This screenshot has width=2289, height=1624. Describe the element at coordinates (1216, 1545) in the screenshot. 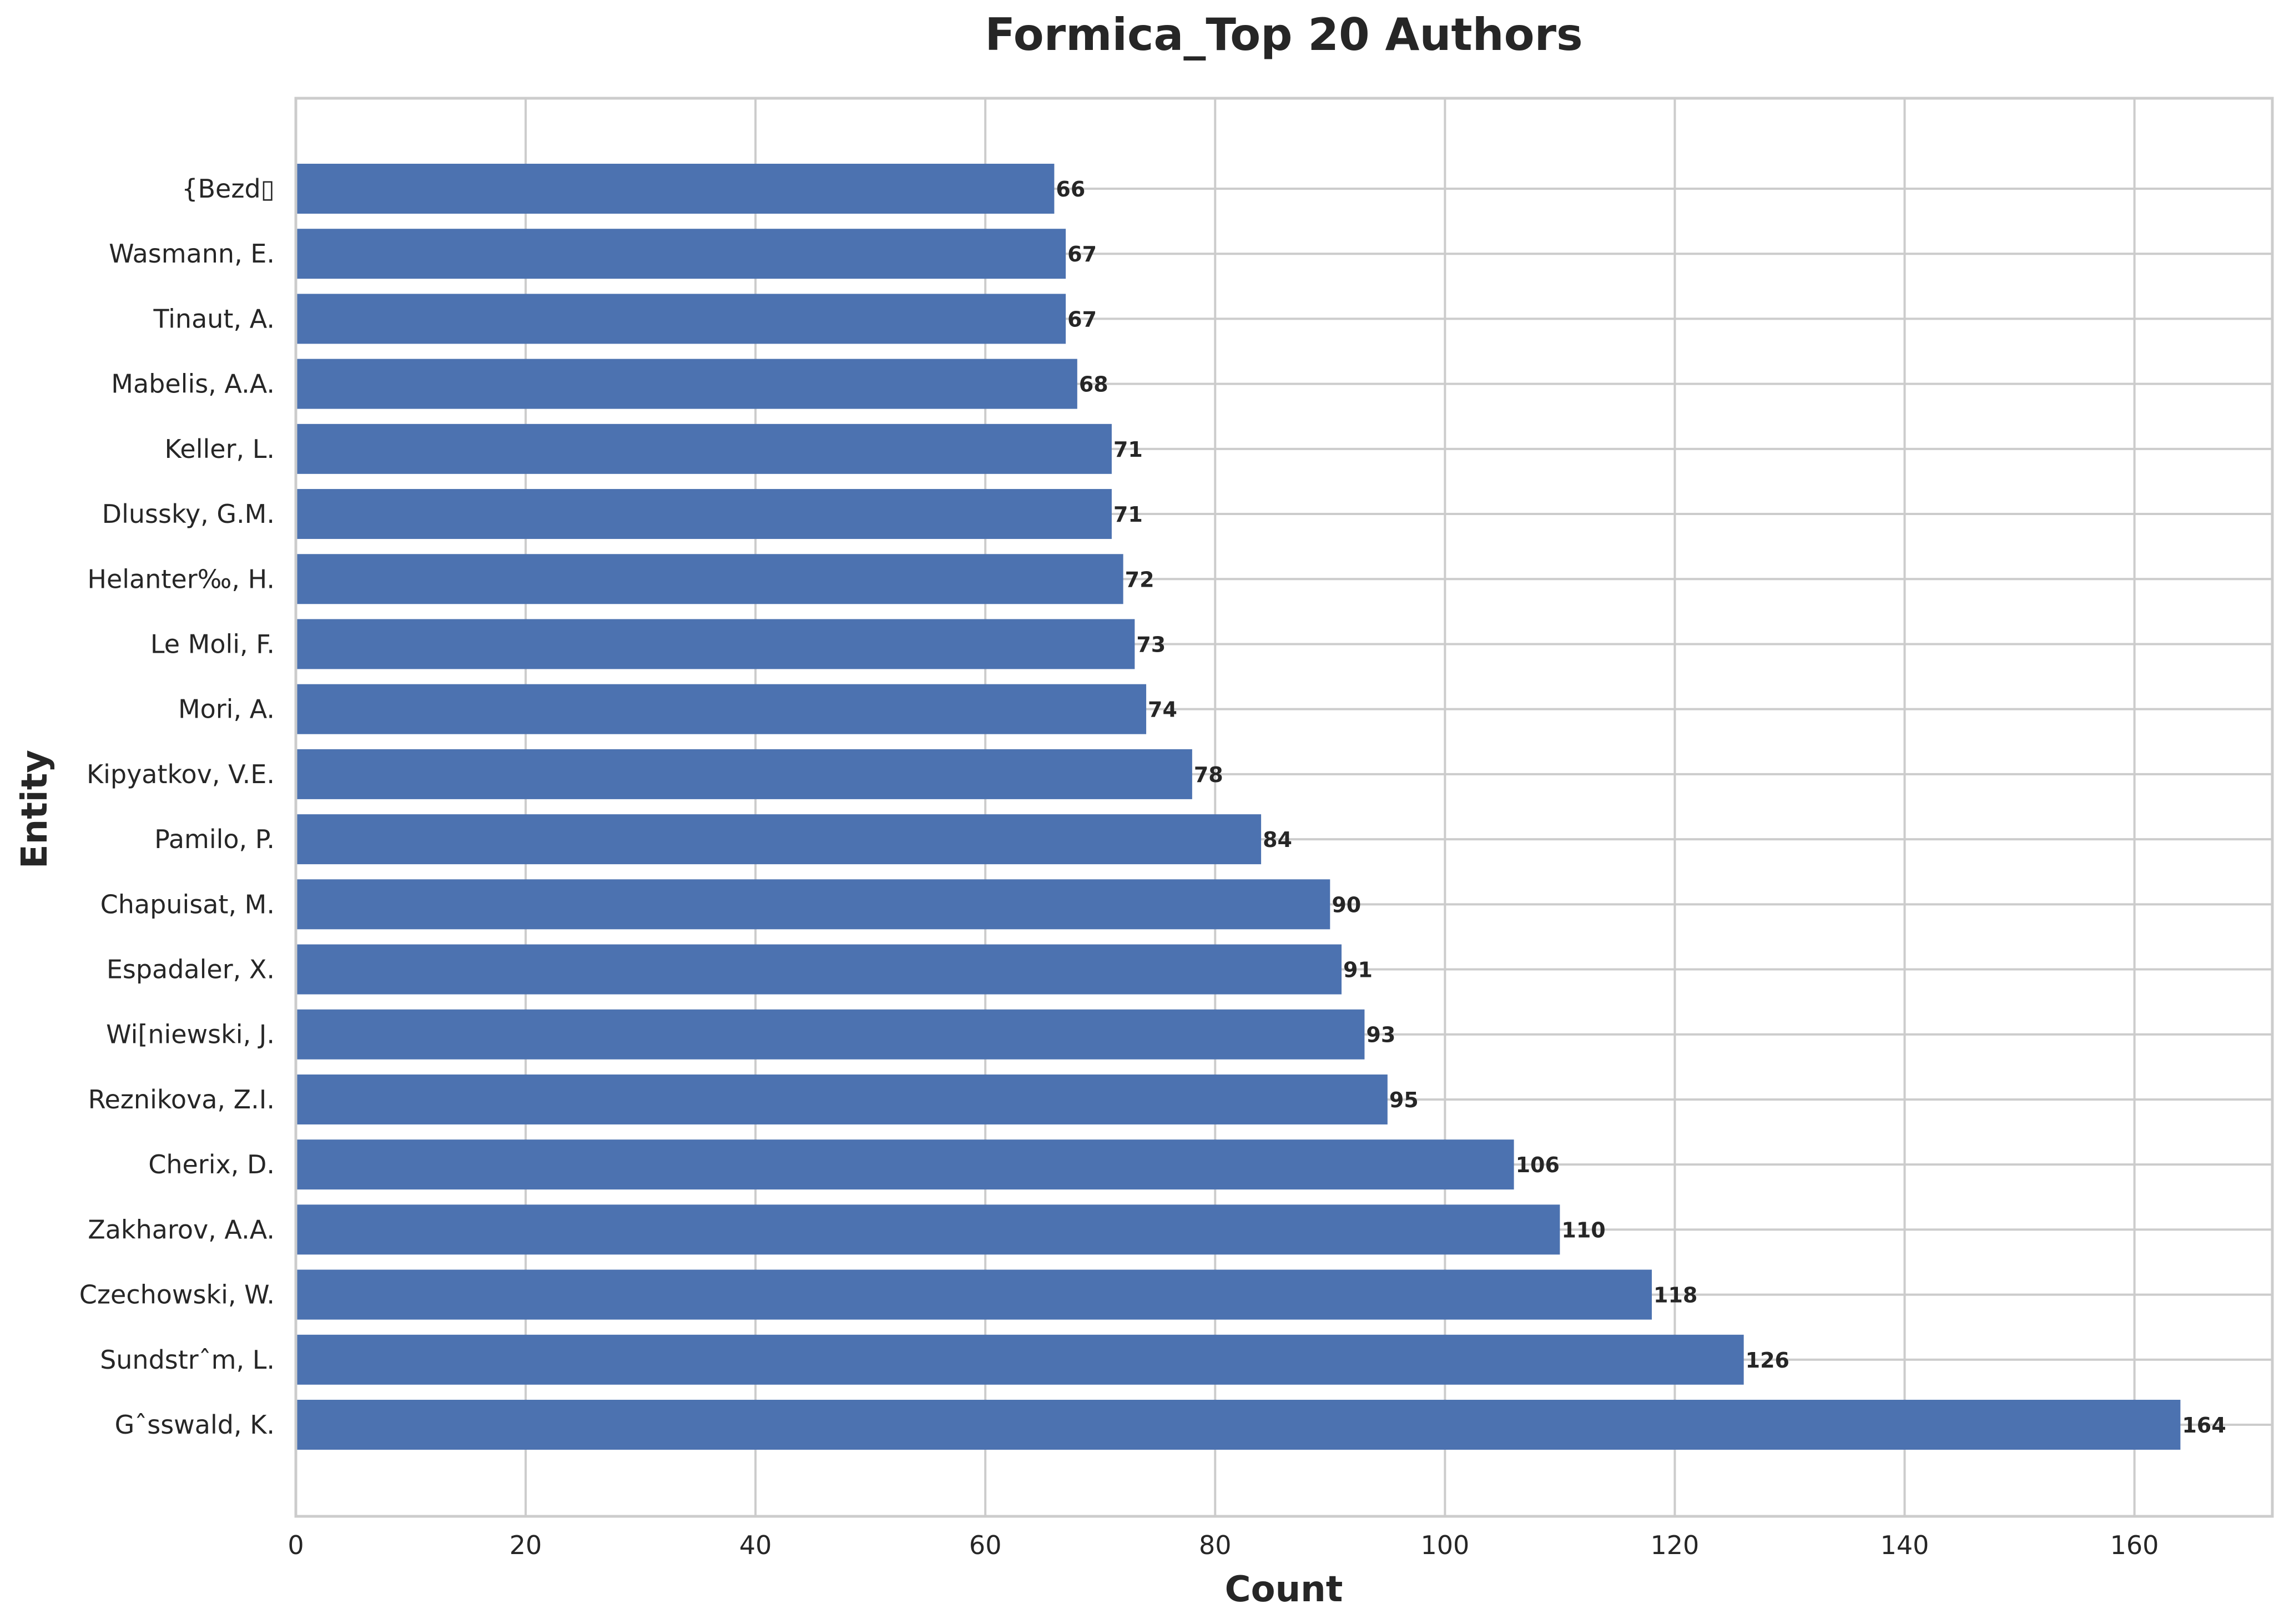

I see `x-tick-label: 80` at that location.